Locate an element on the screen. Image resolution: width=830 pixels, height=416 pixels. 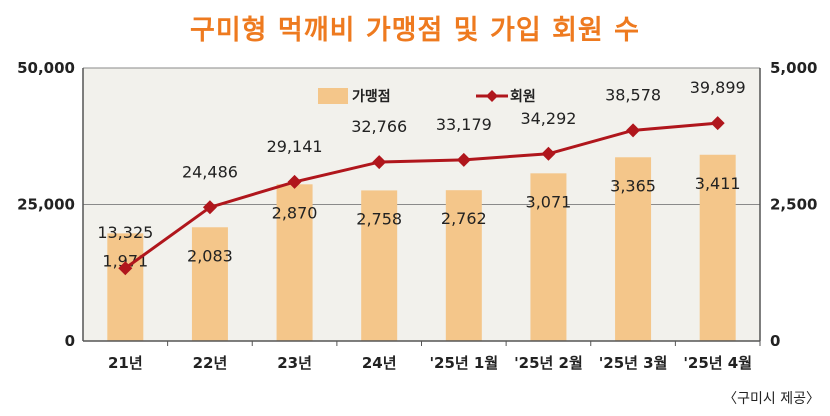
source-credit: 〈구미시 제공〉 is located at coordinates (771, 399).